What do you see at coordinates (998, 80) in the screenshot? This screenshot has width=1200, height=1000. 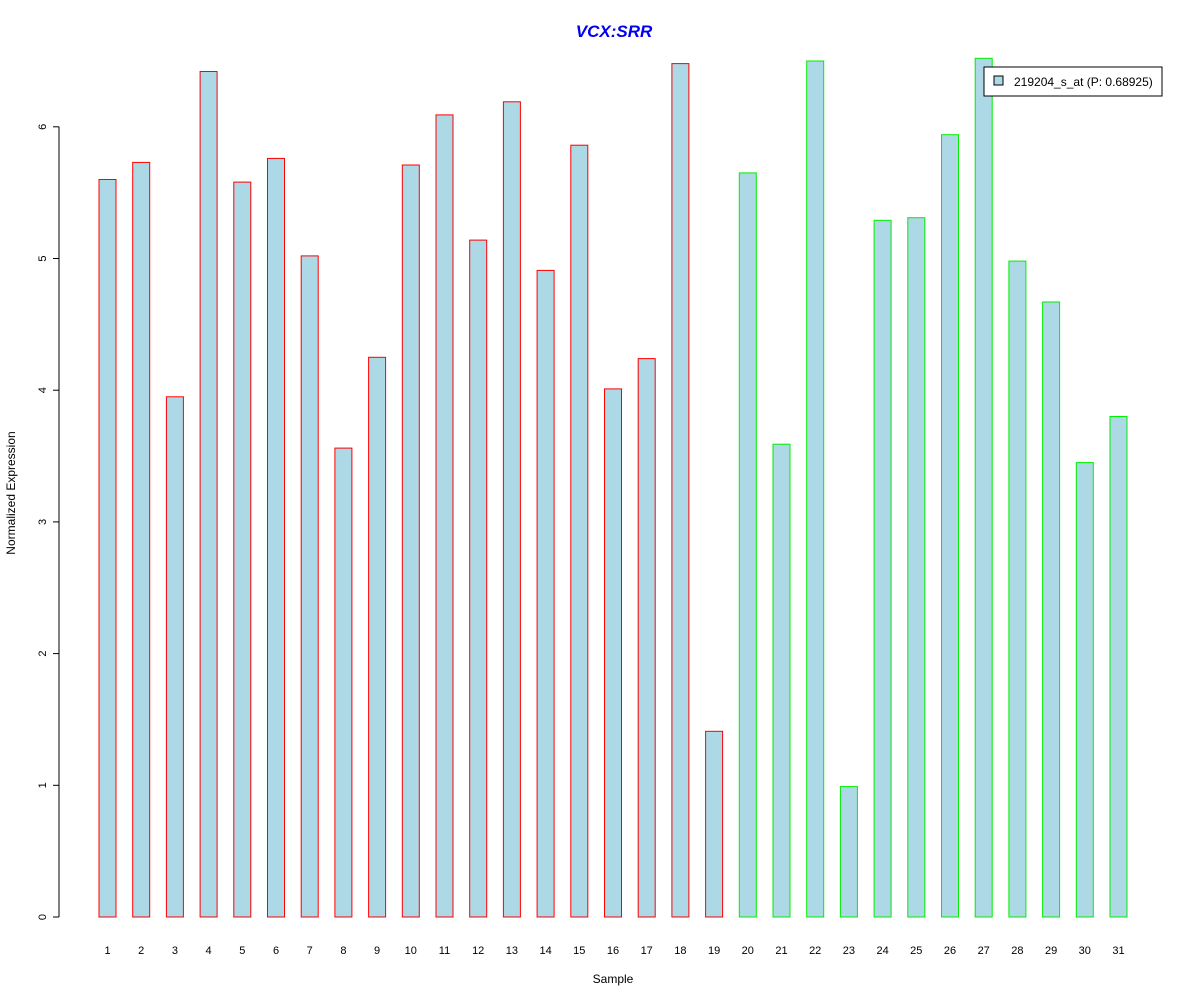 I see `legend-swatch` at bounding box center [998, 80].